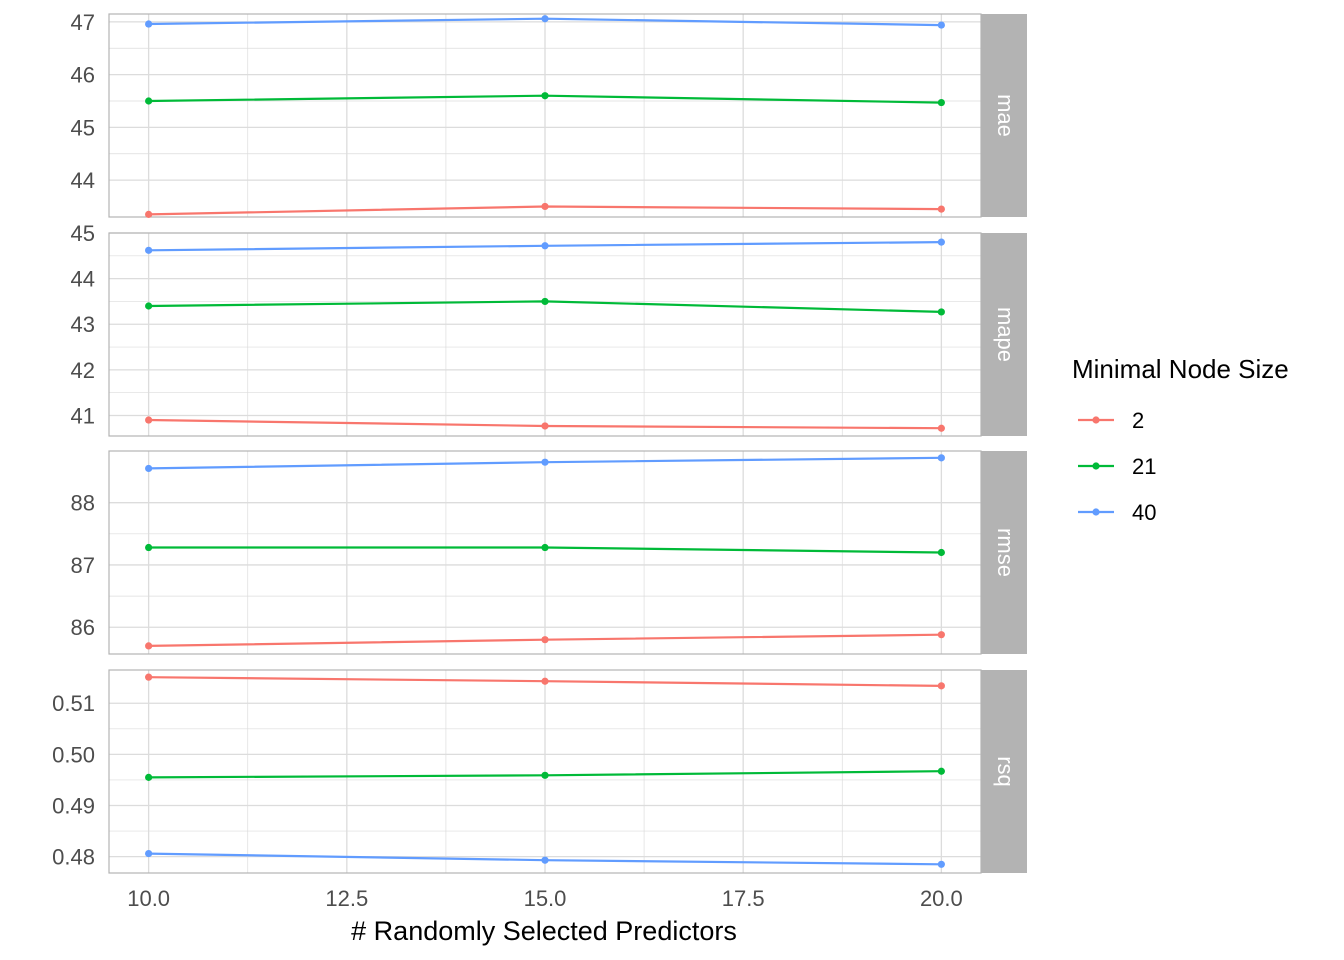 The width and height of the screenshot is (1344, 960). Describe the element at coordinates (83, 415) in the screenshot. I see `y-tick-label: 41` at that location.